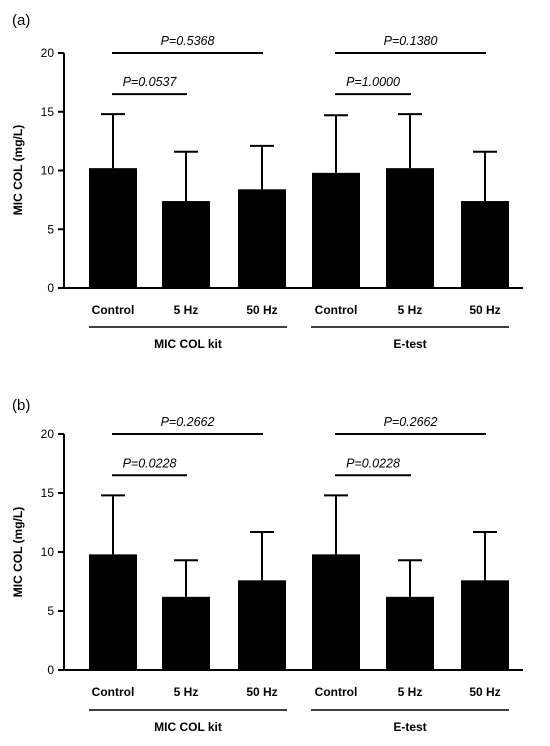 Image resolution: width=550 pixels, height=746 pixels. Describe the element at coordinates (150, 82) in the screenshot. I see `p-value-label: P=0.0537` at that location.